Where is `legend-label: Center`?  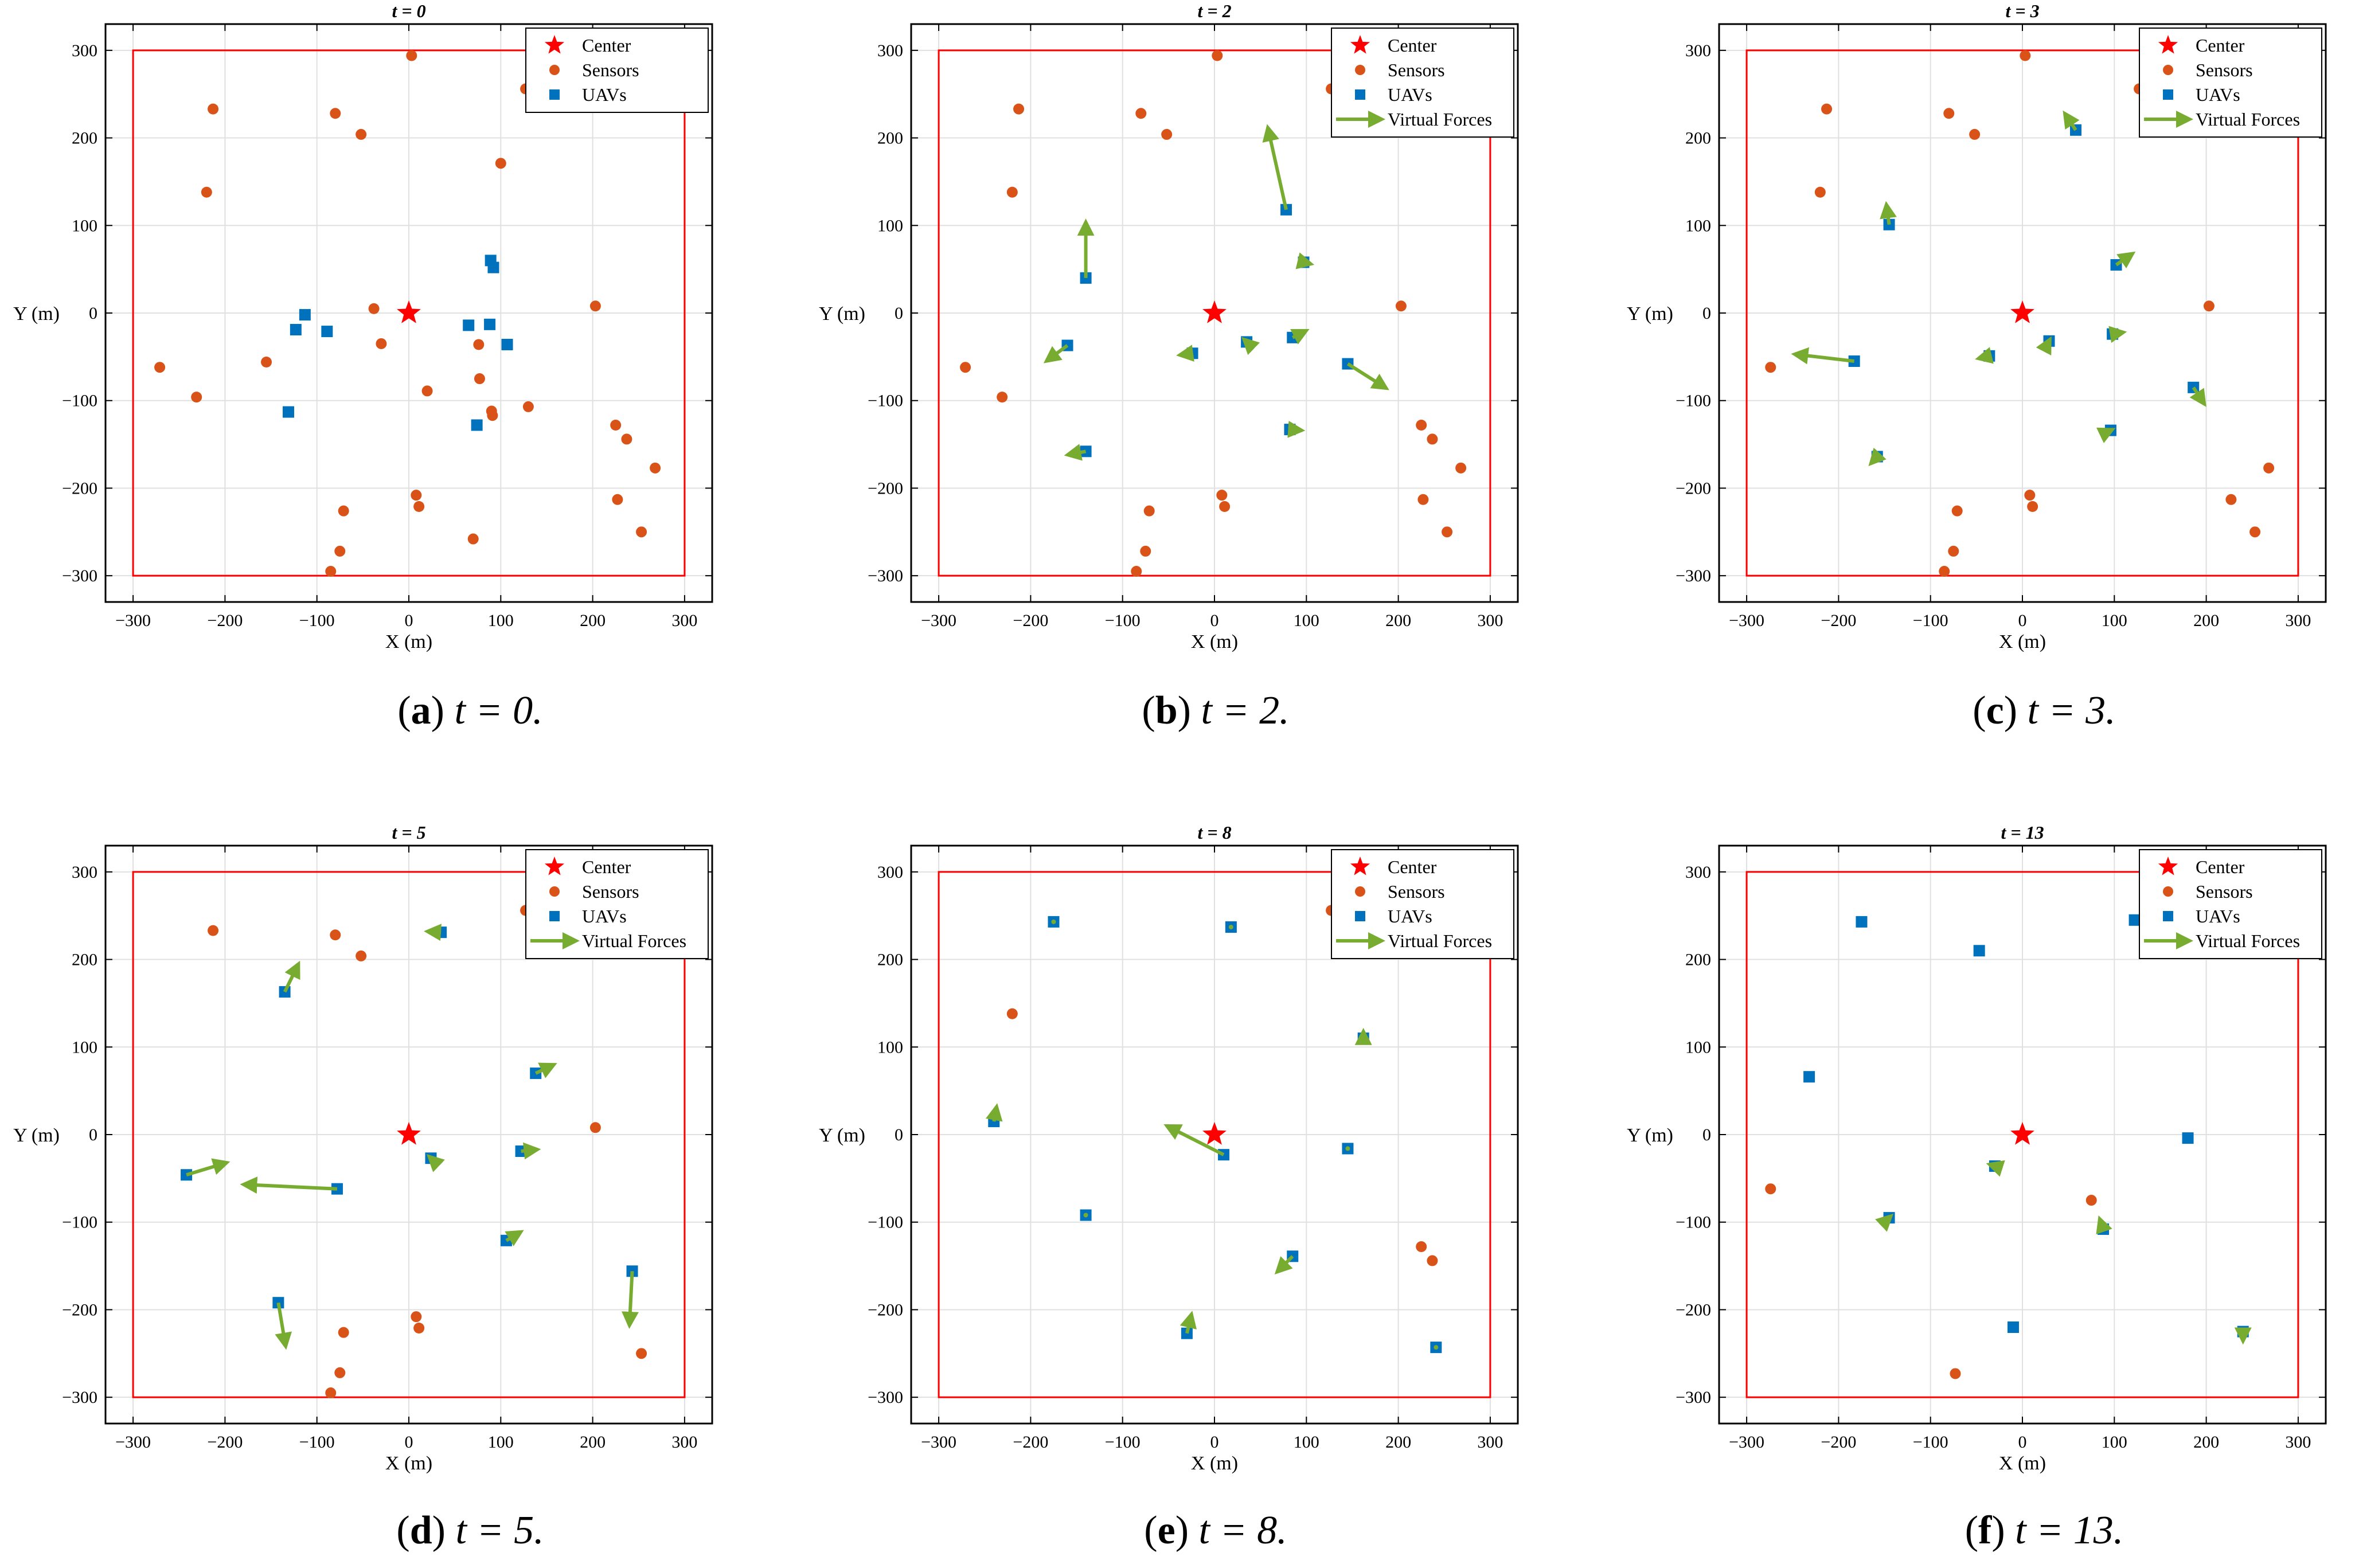
legend-label: Center is located at coordinates (2220, 45).